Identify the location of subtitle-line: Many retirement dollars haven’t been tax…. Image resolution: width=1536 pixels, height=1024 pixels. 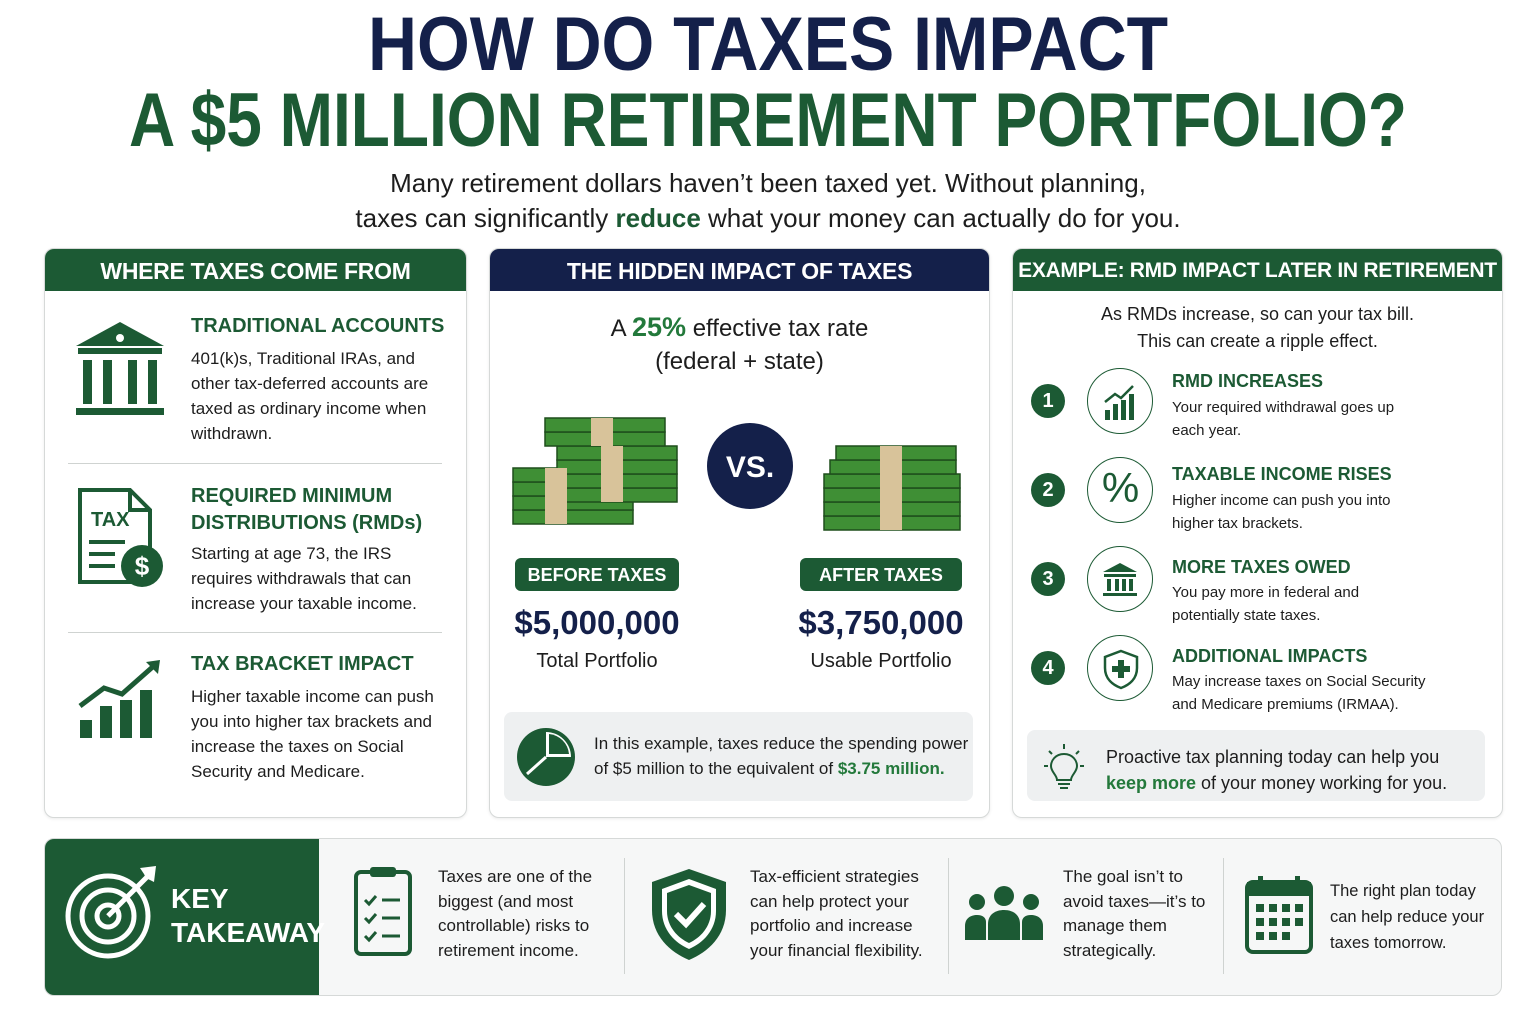
(768, 183).